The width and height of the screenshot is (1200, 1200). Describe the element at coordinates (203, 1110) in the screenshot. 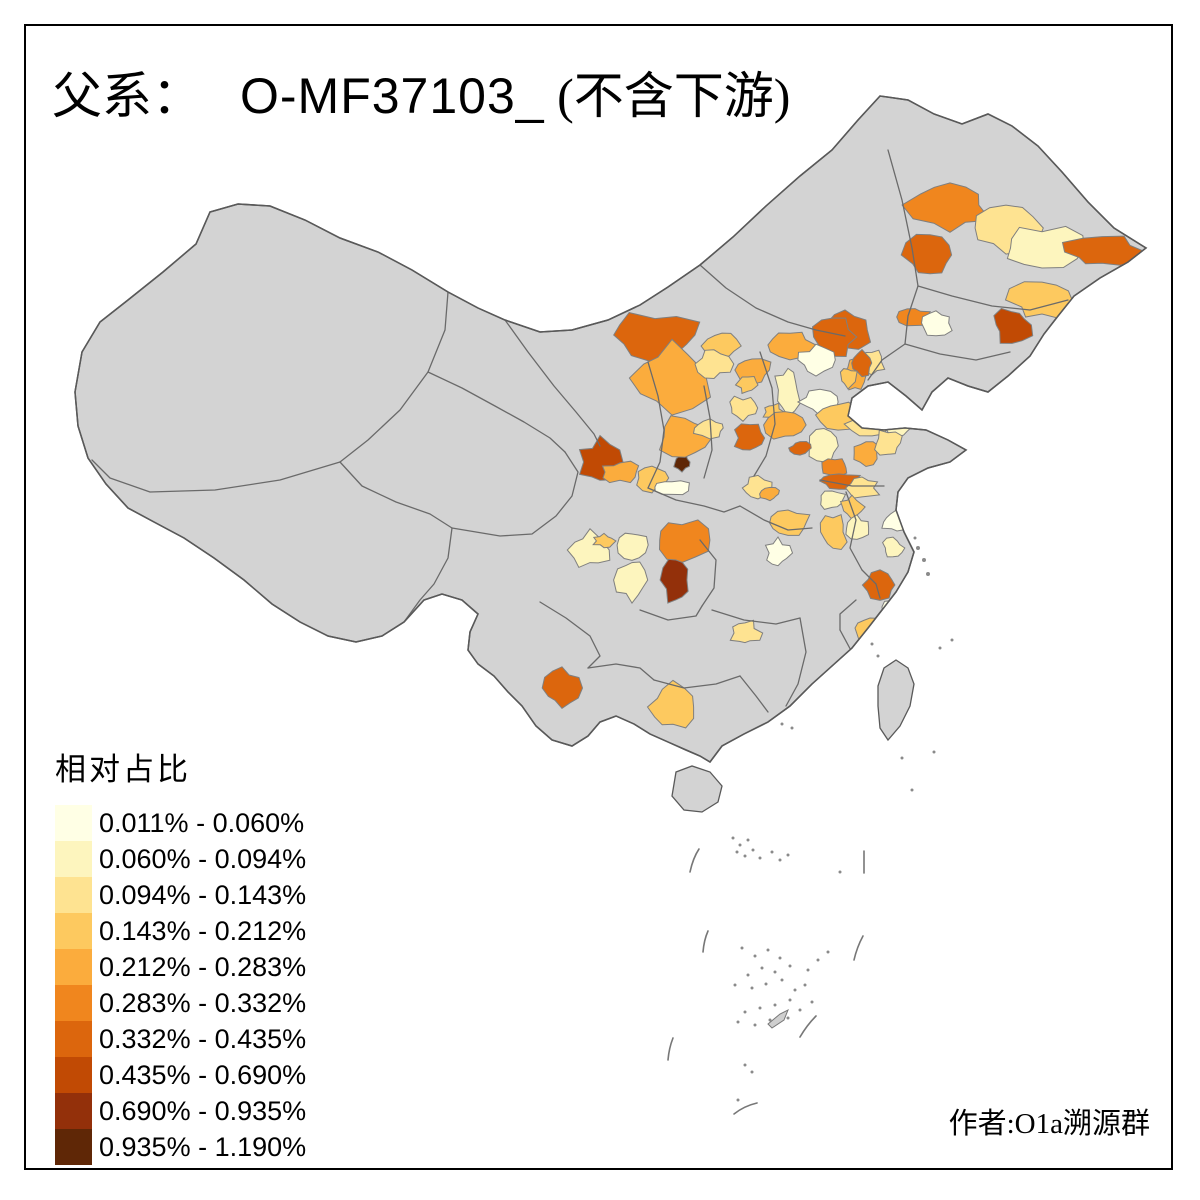

I see `legend-item-label: 0.690% - 0.935%` at that location.